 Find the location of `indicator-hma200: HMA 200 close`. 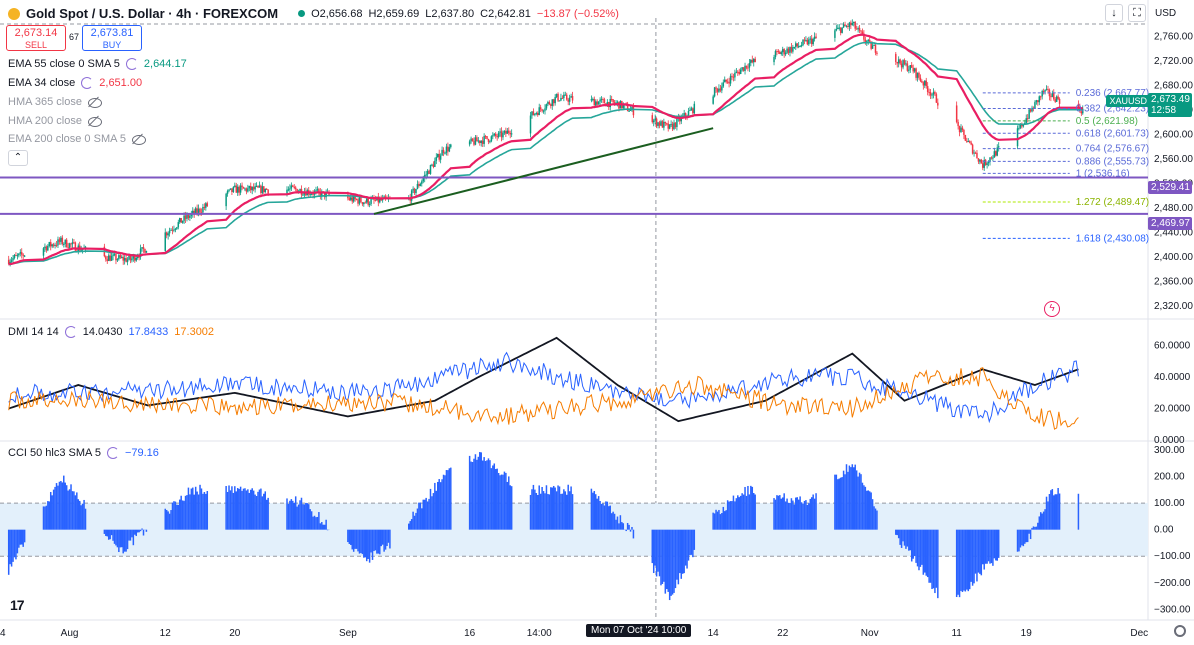

indicator-hma200: HMA 200 close is located at coordinates (55, 121).